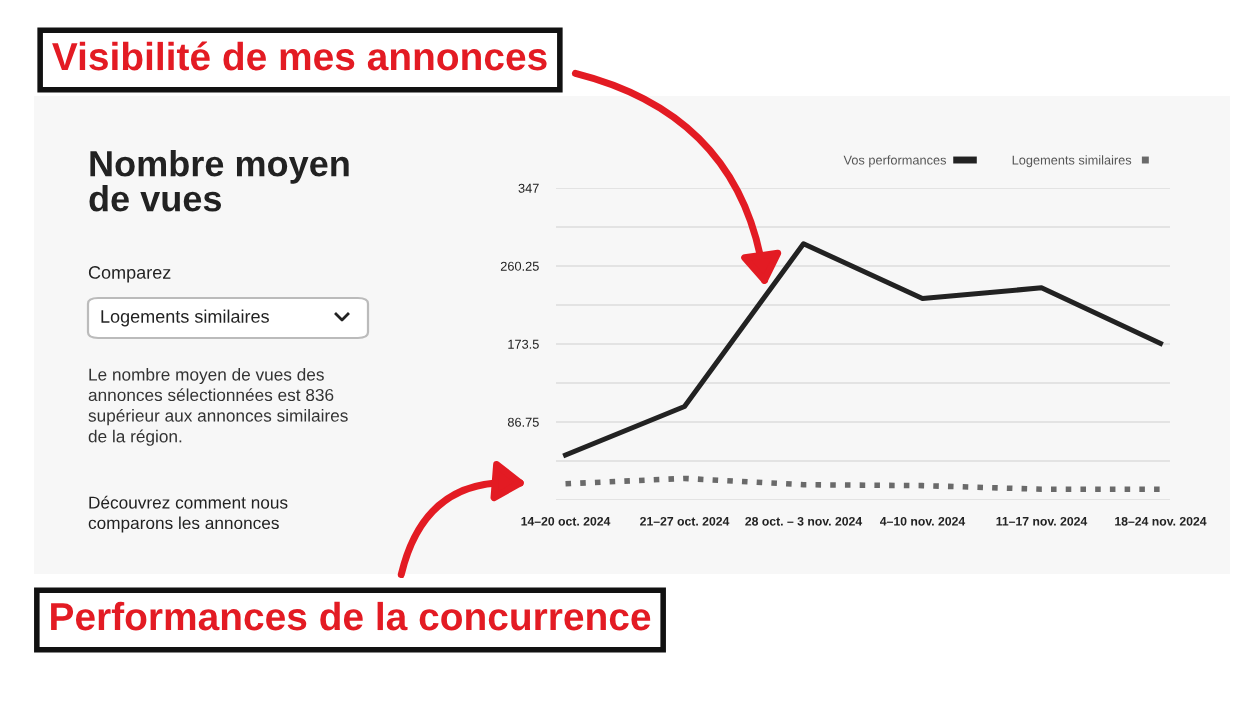  Describe the element at coordinates (218, 407) in the screenshot. I see `text: Le nombre moyen de vues des annonces sélectionnées est 836 supérieur aux annonces similaires de la région.` at that location.